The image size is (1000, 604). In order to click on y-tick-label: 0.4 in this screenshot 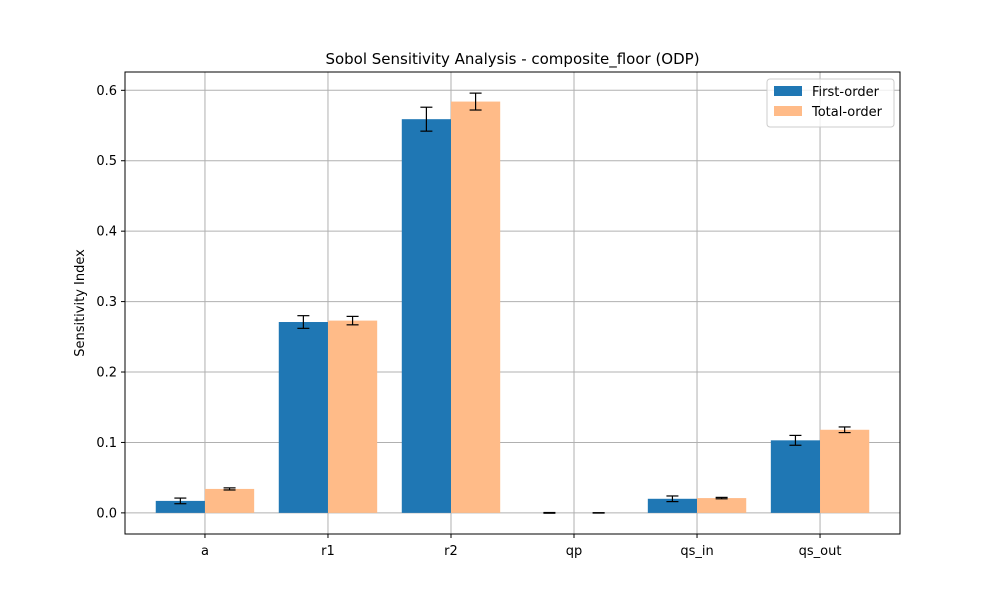, I will do `click(106, 232)`.